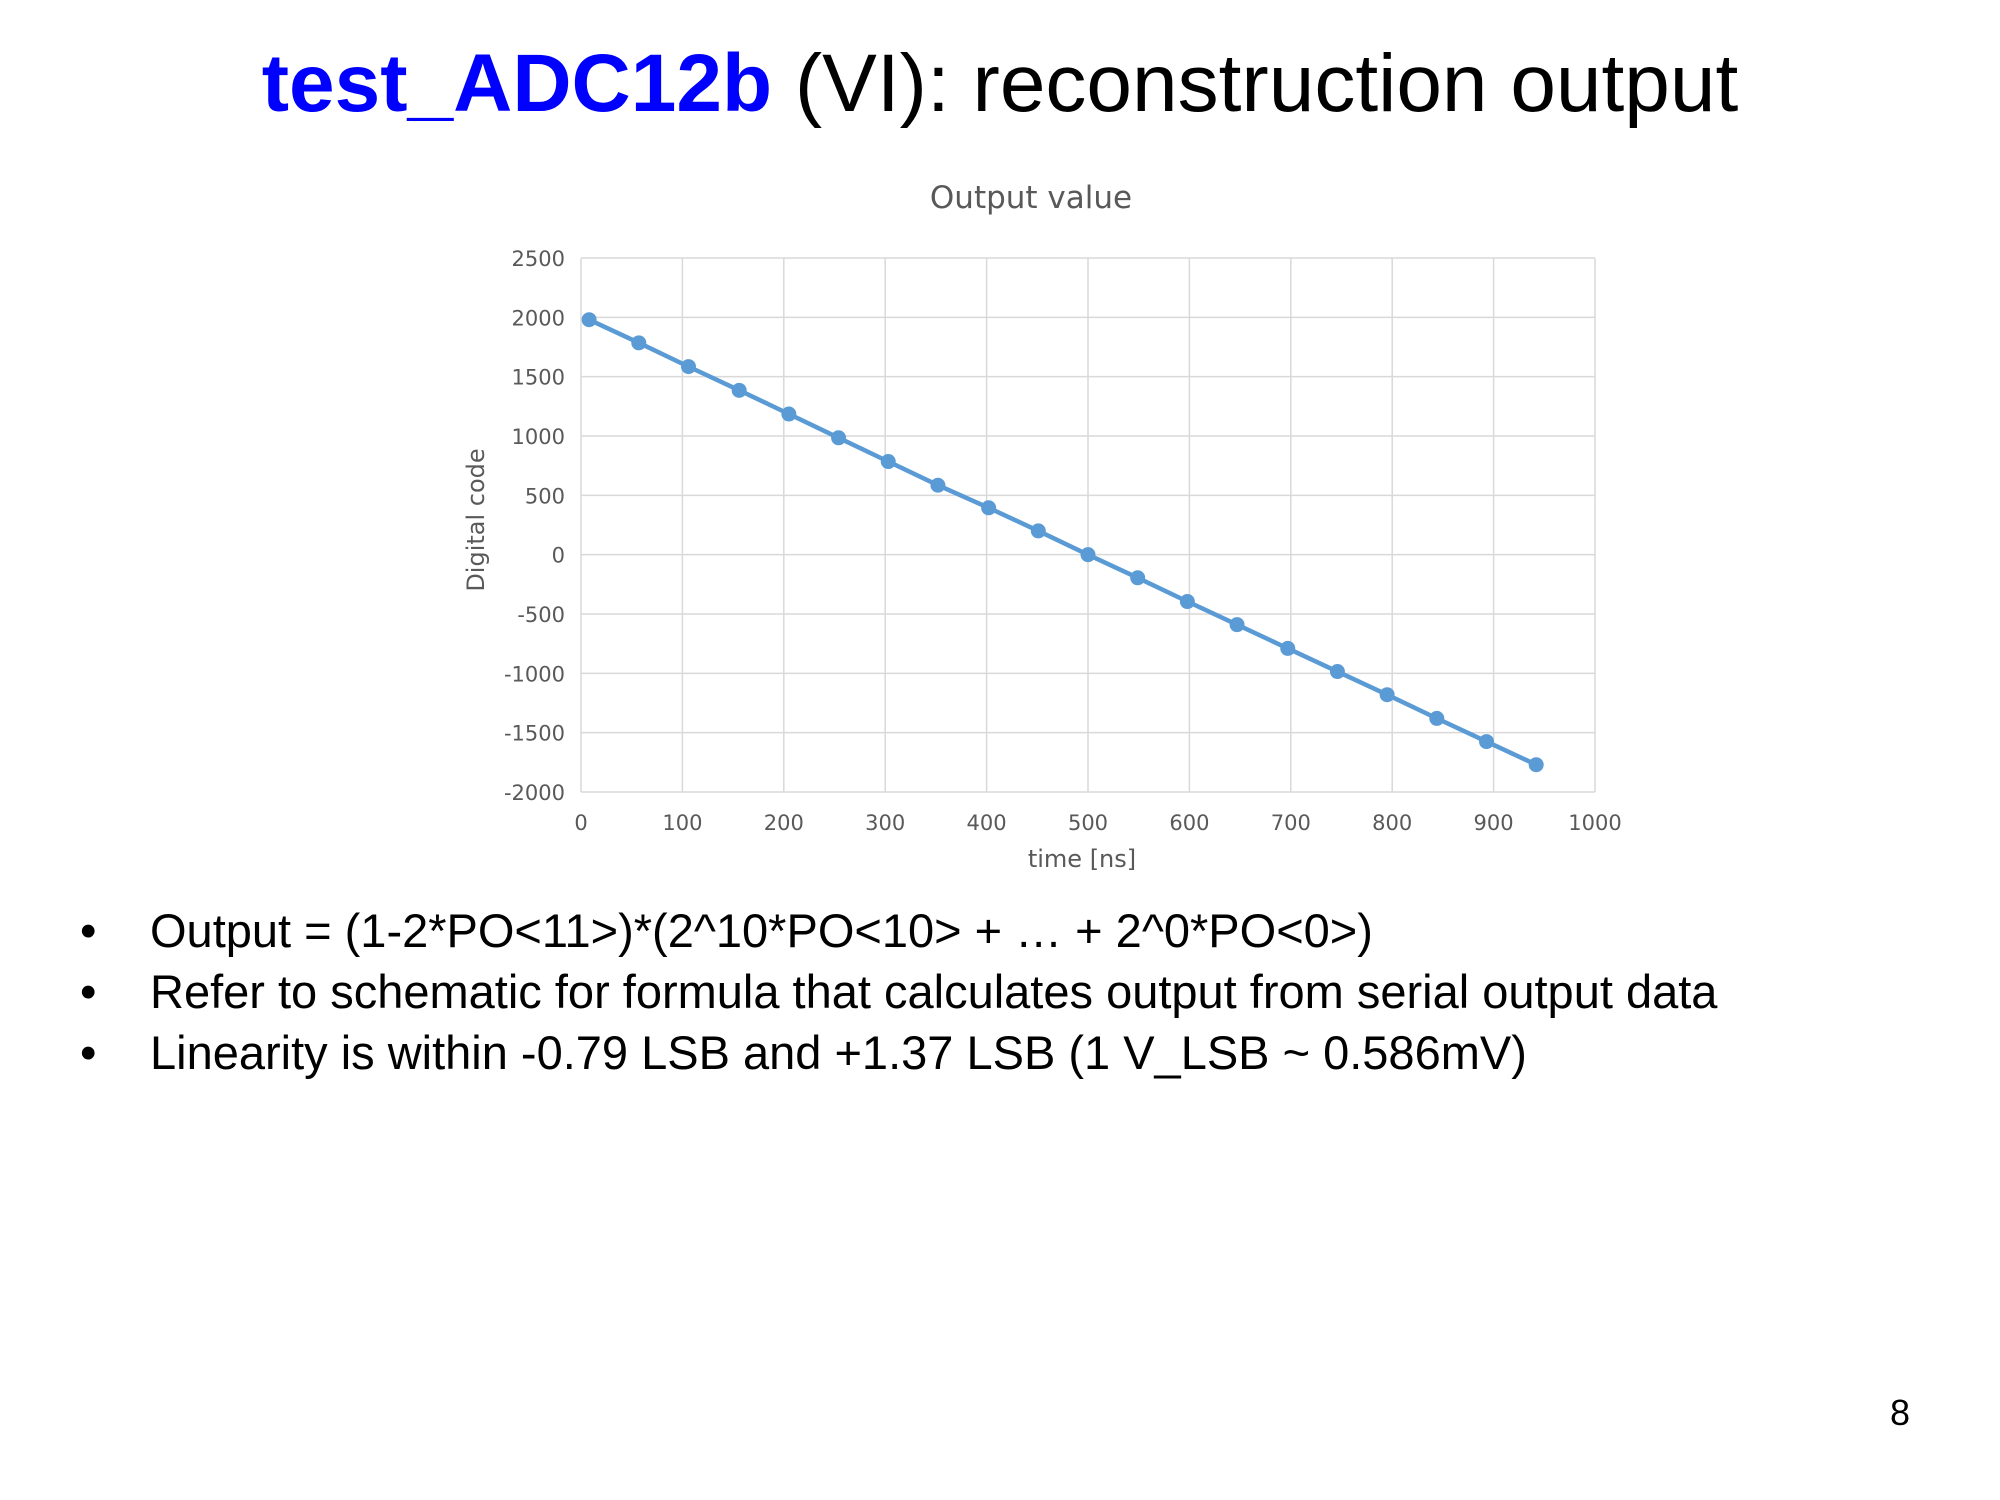  What do you see at coordinates (534, 674) in the screenshot?
I see `y-tick-label: -1000` at bounding box center [534, 674].